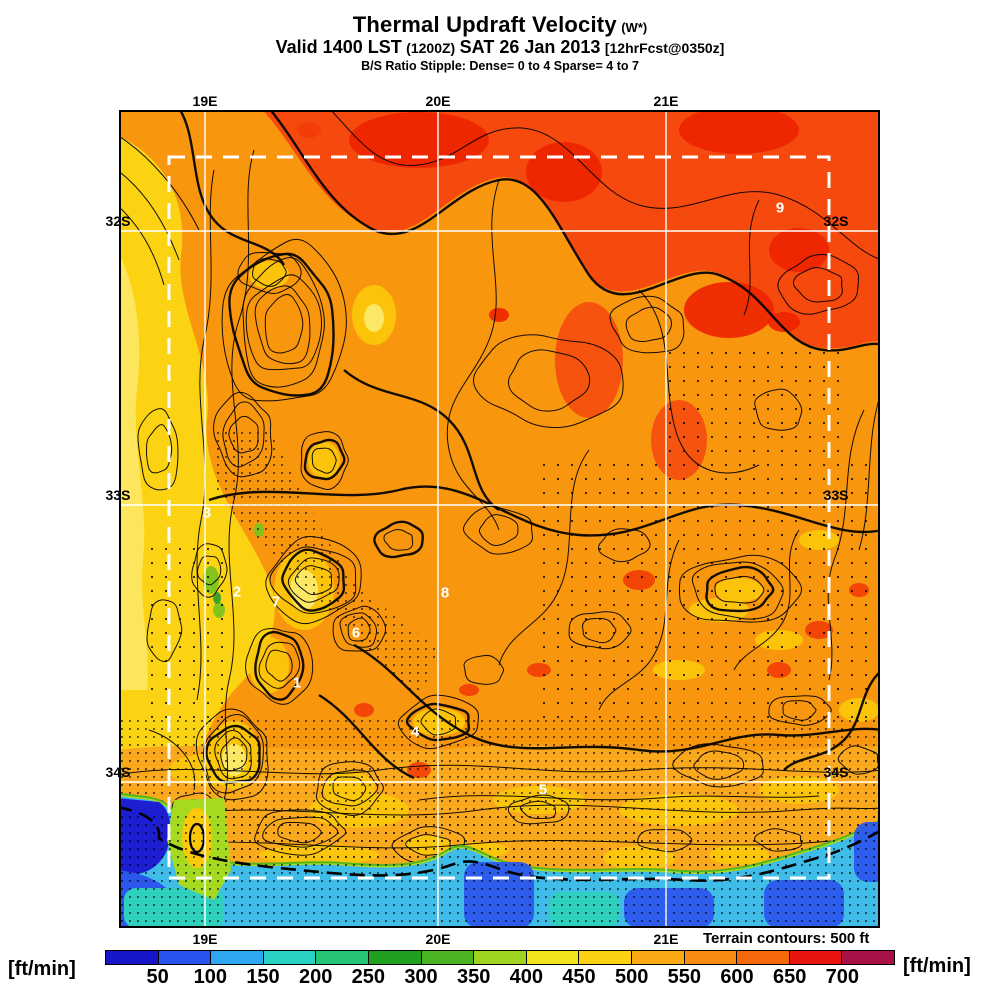 The height and width of the screenshot is (1000, 1000). What do you see at coordinates (789, 977) in the screenshot?
I see `colorbar-tick-650: 650` at bounding box center [789, 977].